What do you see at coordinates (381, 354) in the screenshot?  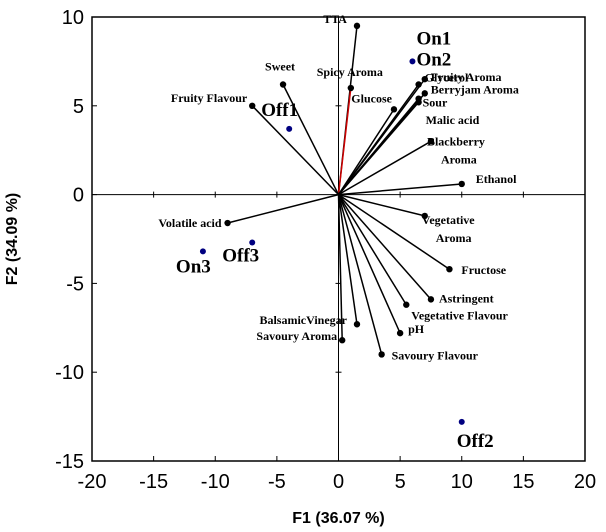 I see `vector-tip-savoury-flavour` at bounding box center [381, 354].